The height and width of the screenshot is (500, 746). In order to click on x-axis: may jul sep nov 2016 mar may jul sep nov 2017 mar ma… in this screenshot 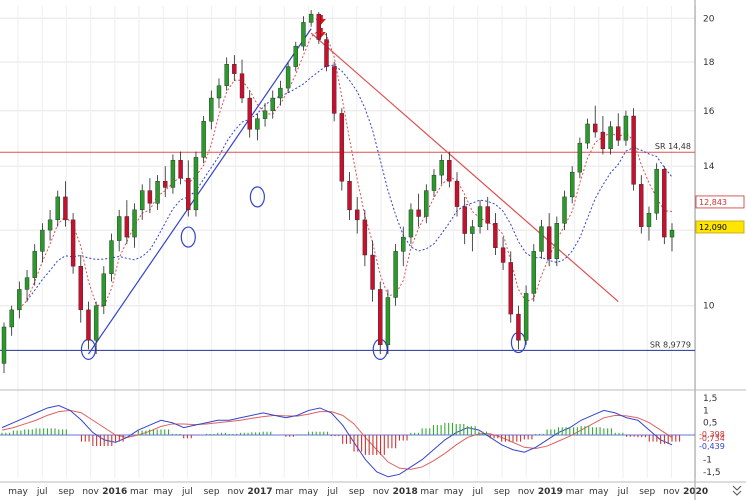, I will do `click(358, 492)`.